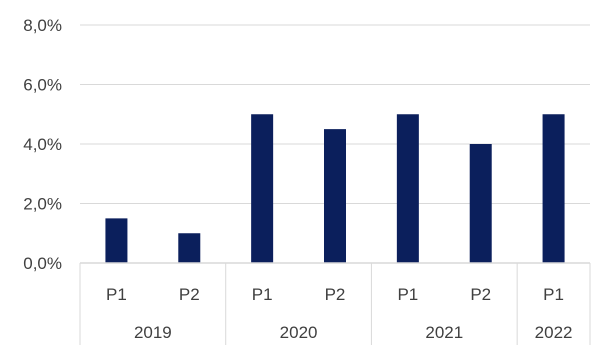  Describe the element at coordinates (42, 25) in the screenshot. I see `y-tick-label: 8,0%` at that location.